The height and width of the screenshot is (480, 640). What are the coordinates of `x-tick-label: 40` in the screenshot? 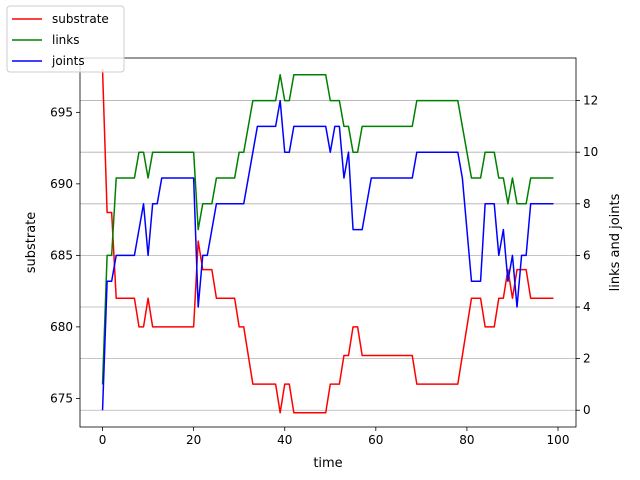 It's located at (284, 440).